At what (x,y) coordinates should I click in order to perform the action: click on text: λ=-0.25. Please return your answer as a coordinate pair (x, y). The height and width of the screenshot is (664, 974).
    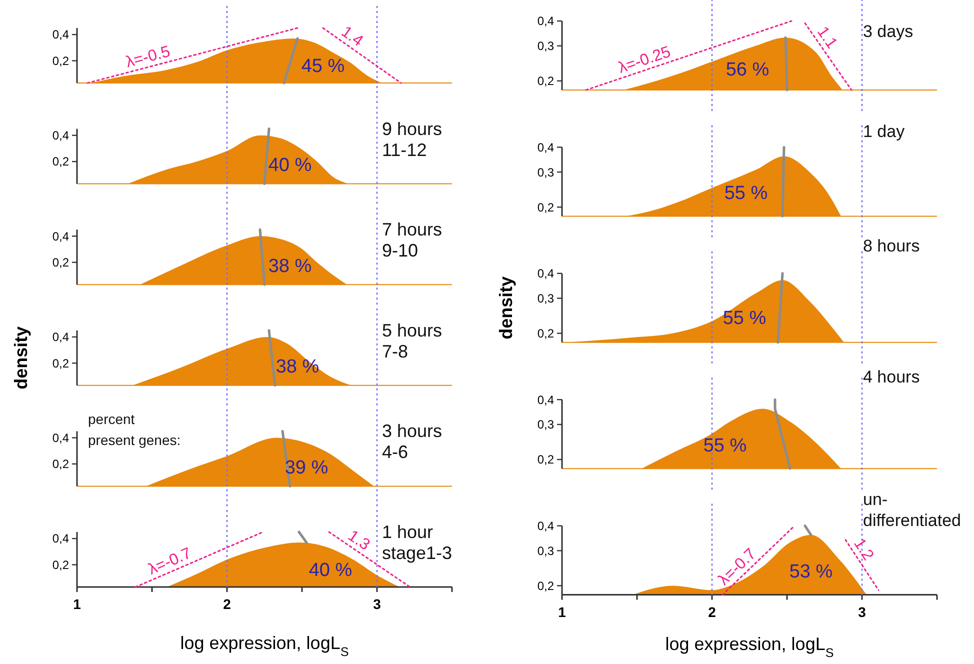
    Looking at the image, I should click on (644, 60).